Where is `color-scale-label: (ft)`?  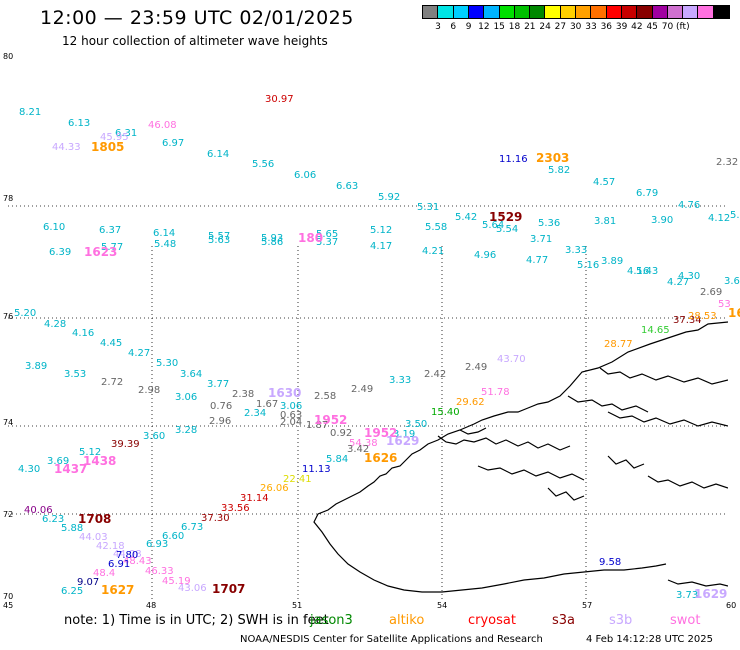 color-scale-label: (ft) is located at coordinates (683, 27).